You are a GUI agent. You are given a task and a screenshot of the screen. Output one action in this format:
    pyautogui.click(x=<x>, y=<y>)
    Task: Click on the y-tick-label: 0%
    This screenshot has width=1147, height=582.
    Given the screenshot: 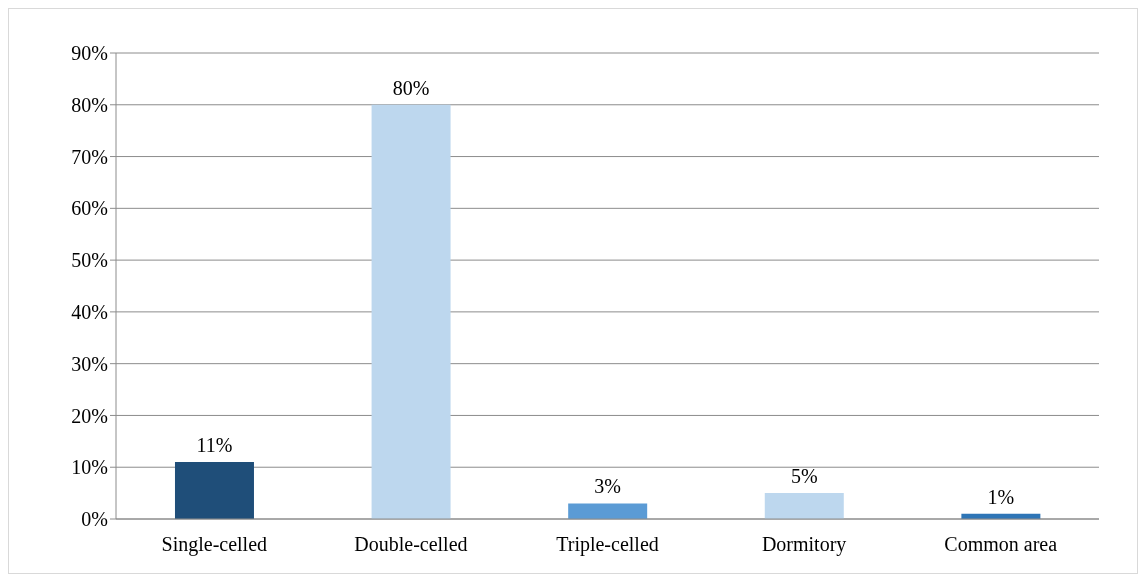 What is the action you would take?
    pyautogui.click(x=94, y=519)
    